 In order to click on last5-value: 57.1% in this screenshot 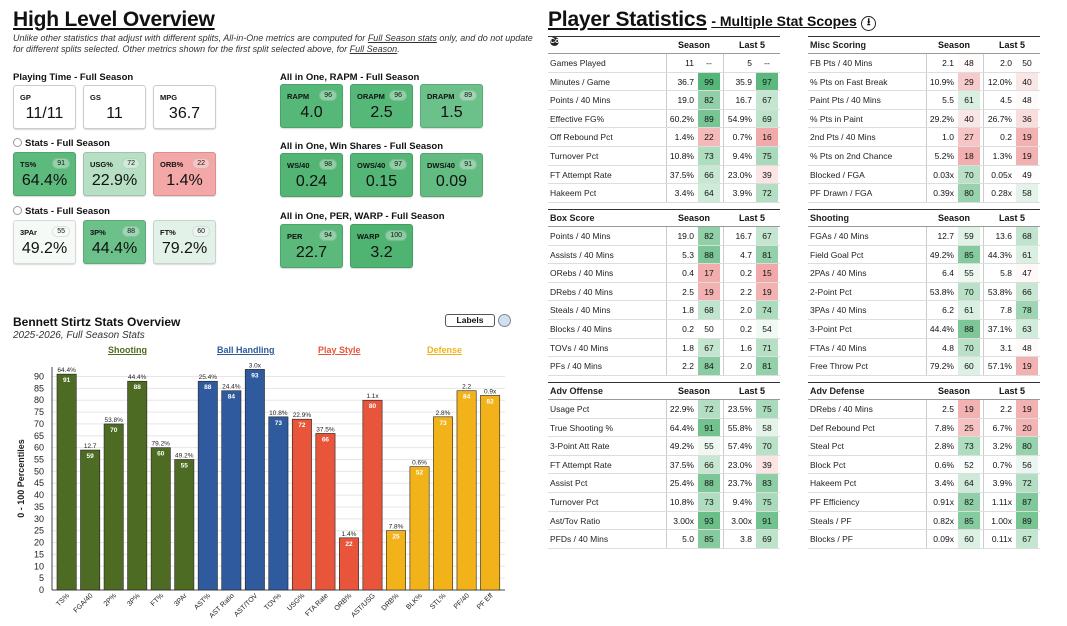, I will do `click(999, 366)`.